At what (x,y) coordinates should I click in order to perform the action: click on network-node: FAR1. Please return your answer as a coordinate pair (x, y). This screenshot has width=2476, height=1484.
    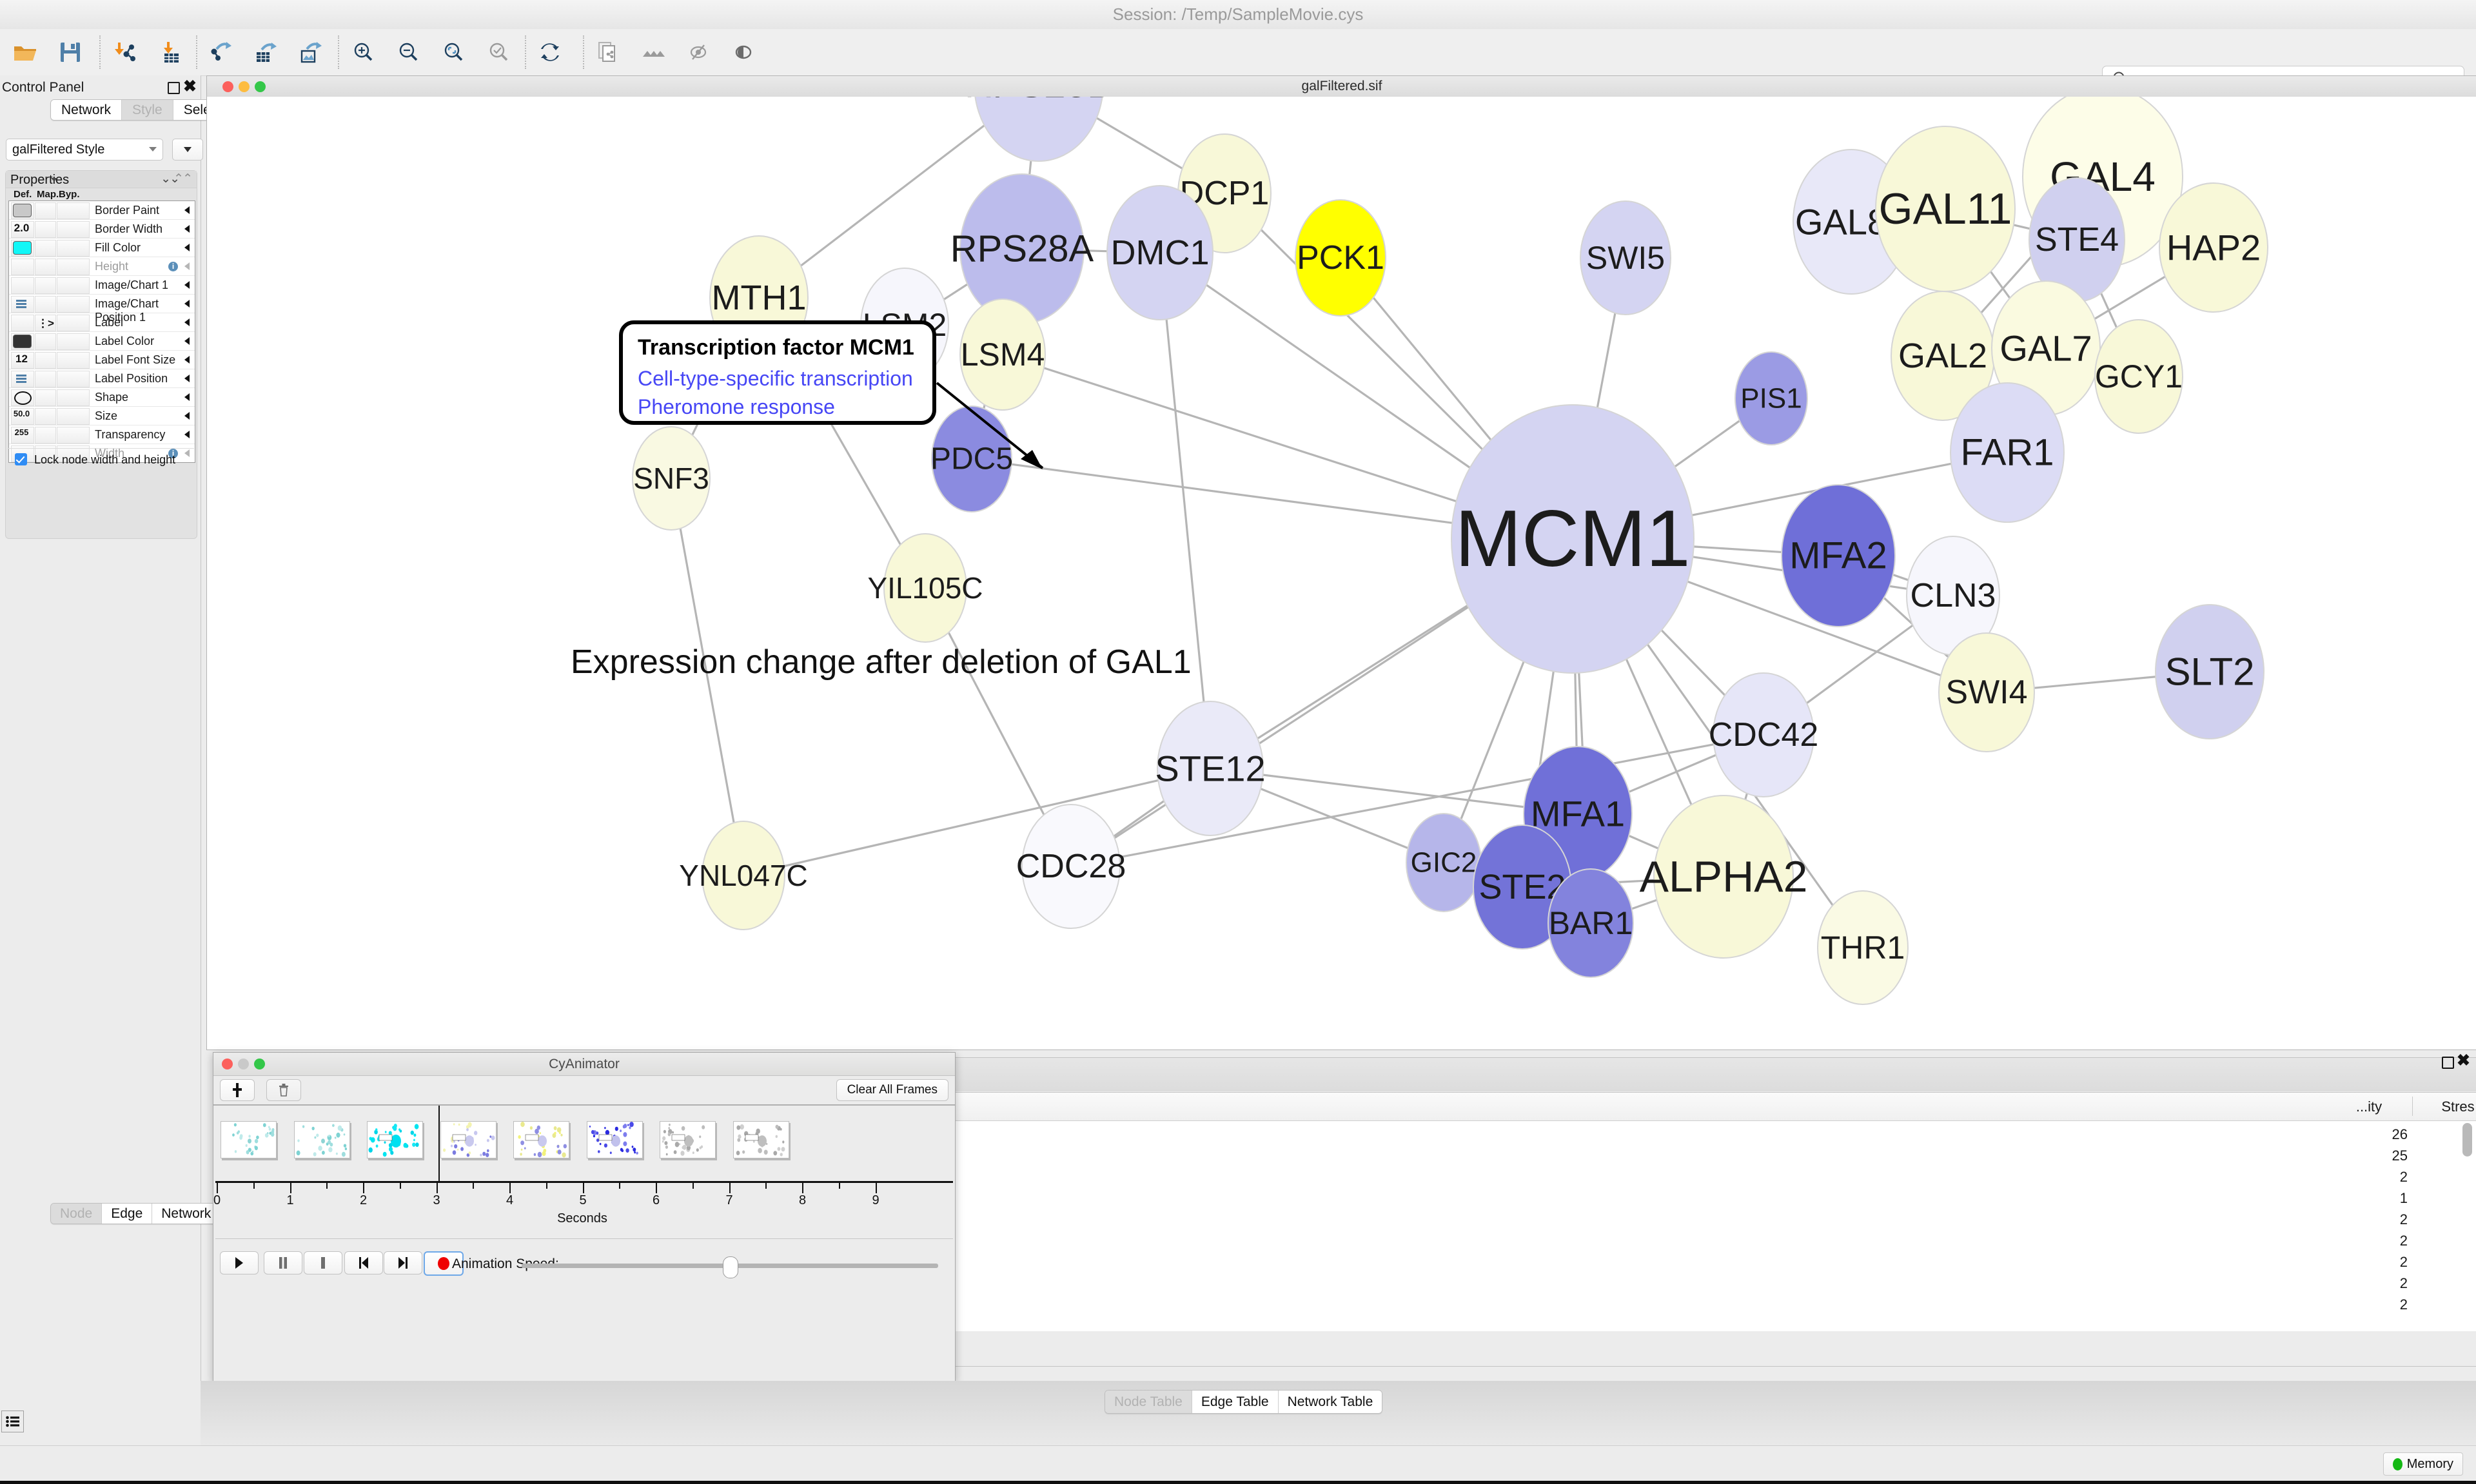
    Looking at the image, I should click on (2007, 452).